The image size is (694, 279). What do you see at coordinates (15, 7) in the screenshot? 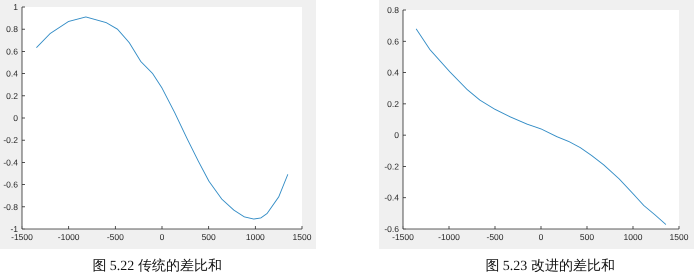
I see `y-tick-label: 1` at bounding box center [15, 7].